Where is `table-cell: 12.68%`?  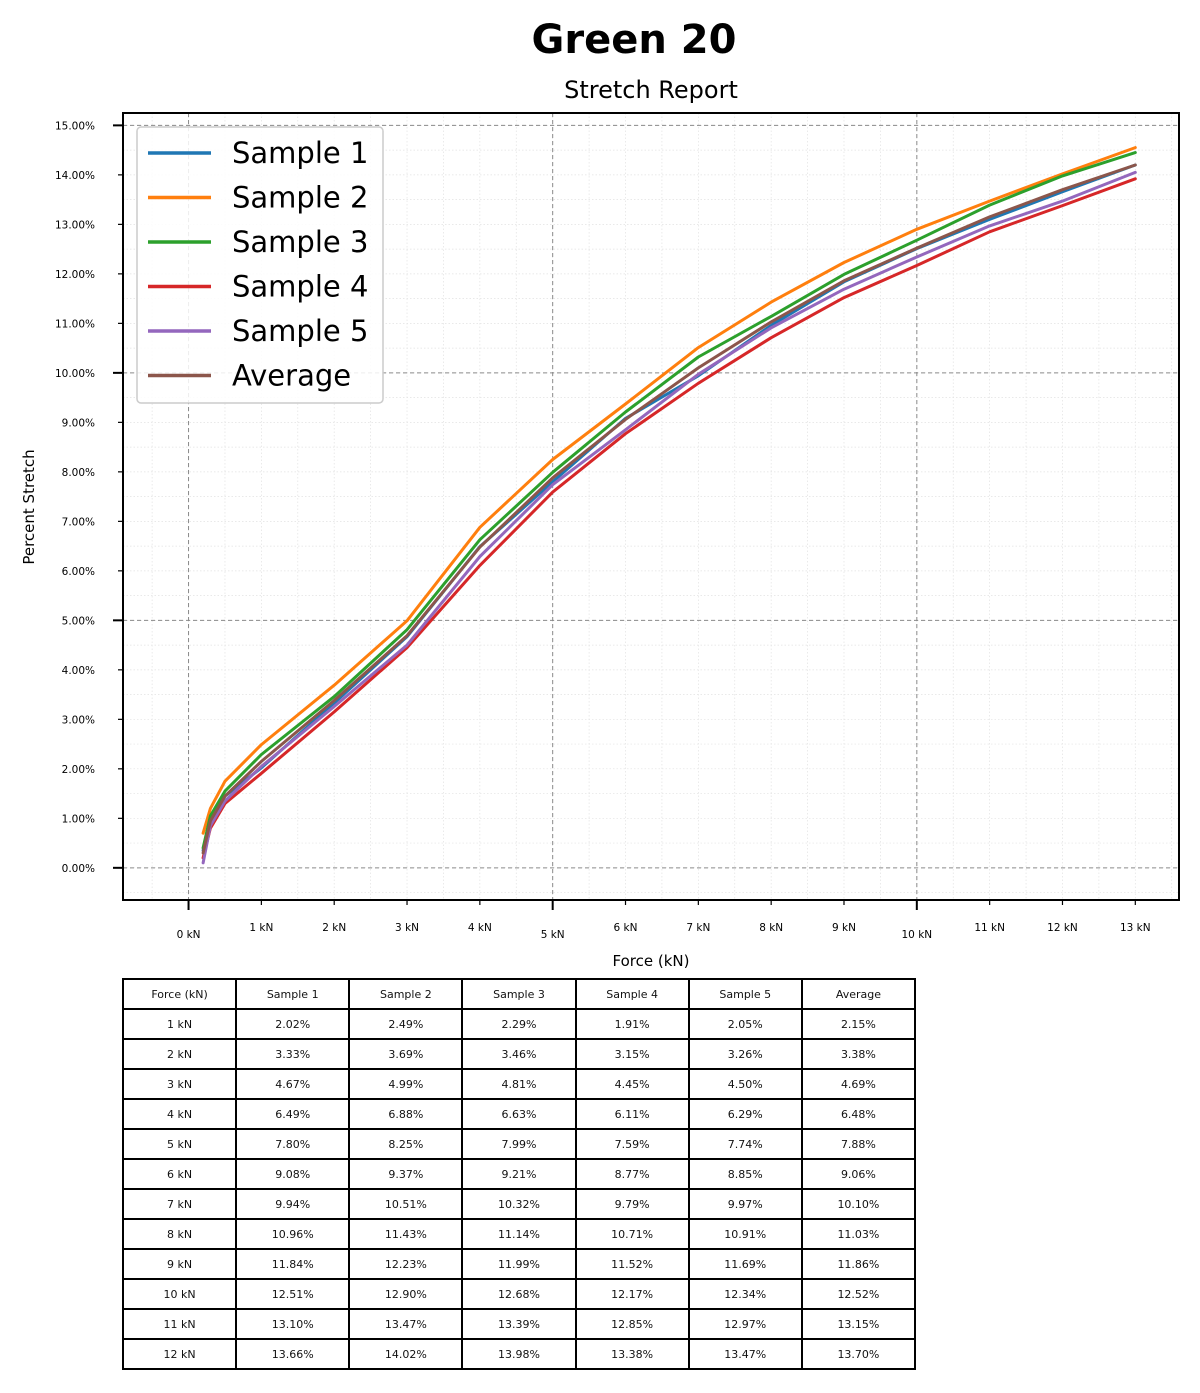
table-cell: 12.68% is located at coordinates (519, 1294).